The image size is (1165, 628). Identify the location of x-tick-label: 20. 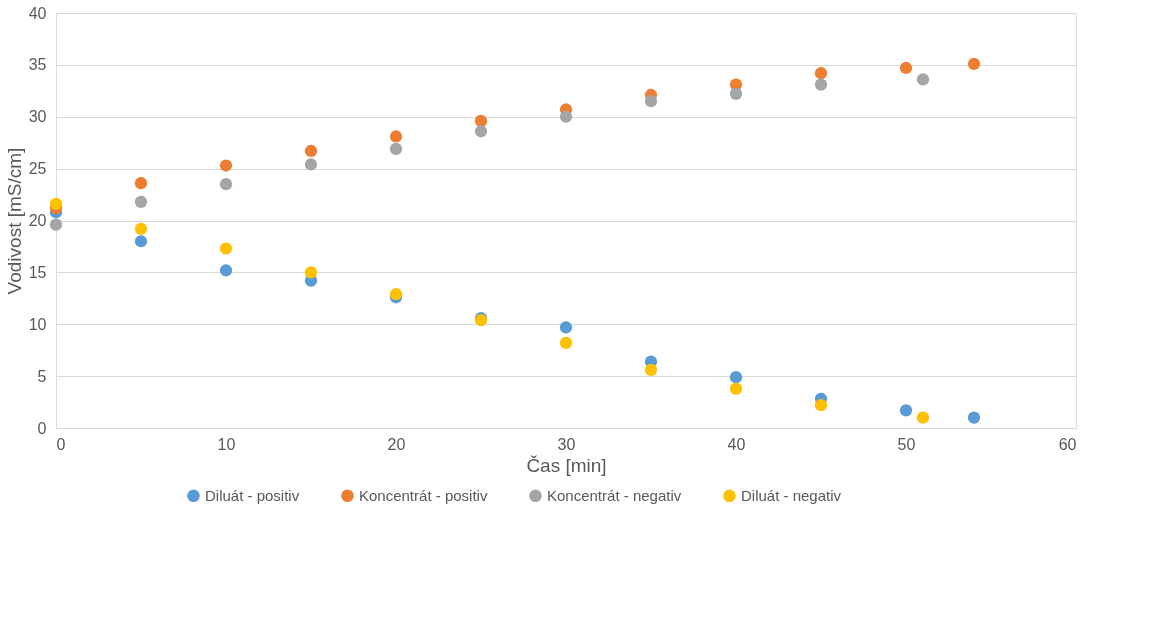
(396, 444).